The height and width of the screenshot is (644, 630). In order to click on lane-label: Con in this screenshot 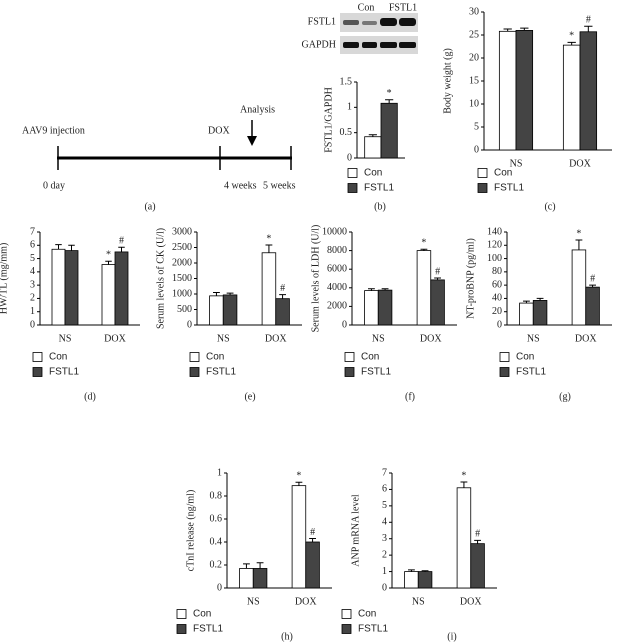, I will do `click(366, 7)`.